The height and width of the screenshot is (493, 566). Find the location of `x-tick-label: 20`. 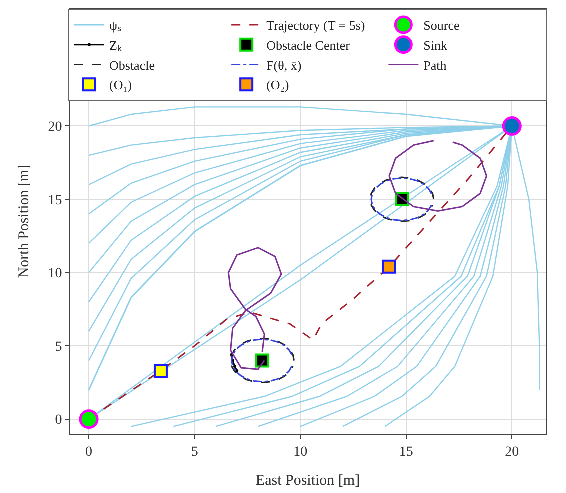

x-tick-label: 20 is located at coordinates (512, 452).